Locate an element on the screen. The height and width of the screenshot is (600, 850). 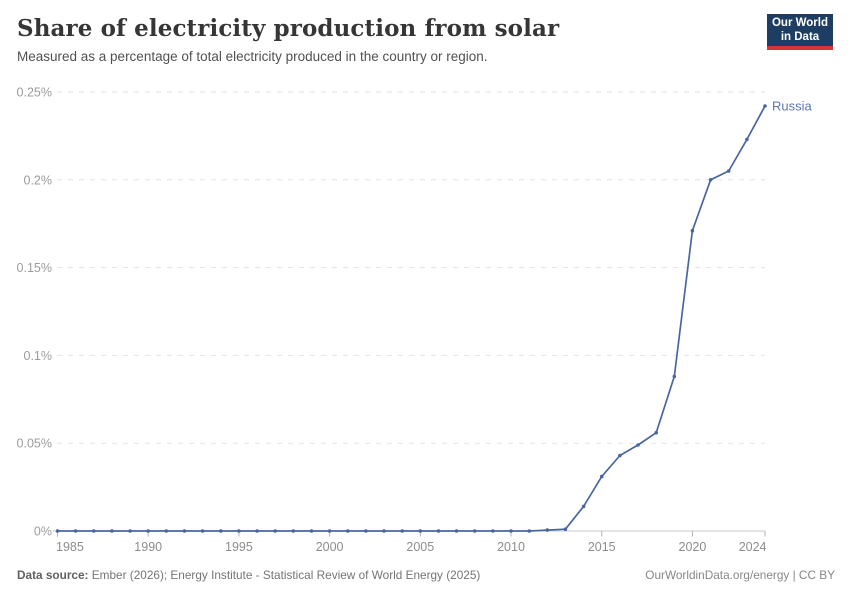
x-axis-tick-label: 2024 is located at coordinates (753, 547).